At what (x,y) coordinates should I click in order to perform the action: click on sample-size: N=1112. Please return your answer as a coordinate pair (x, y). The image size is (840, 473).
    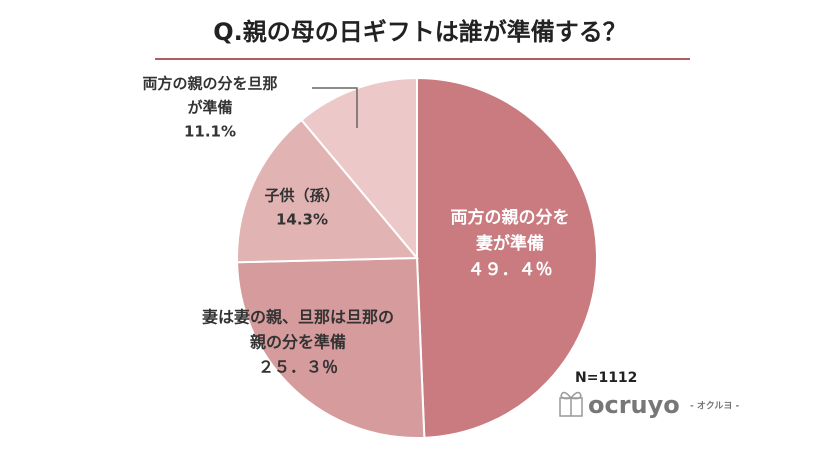
    Looking at the image, I should click on (606, 378).